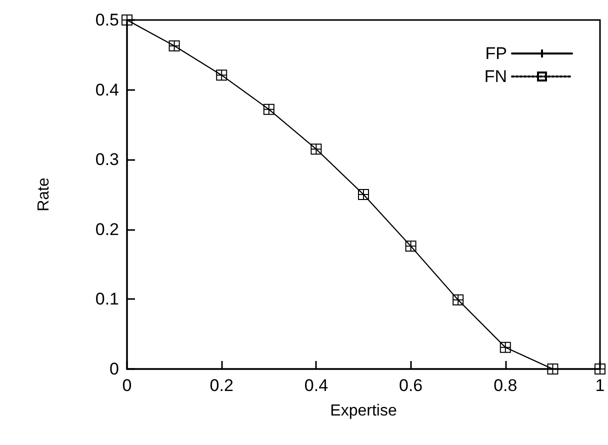 This screenshot has width=608, height=445. What do you see at coordinates (222, 385) in the screenshot?
I see `x-tick-label: 0.2` at bounding box center [222, 385].